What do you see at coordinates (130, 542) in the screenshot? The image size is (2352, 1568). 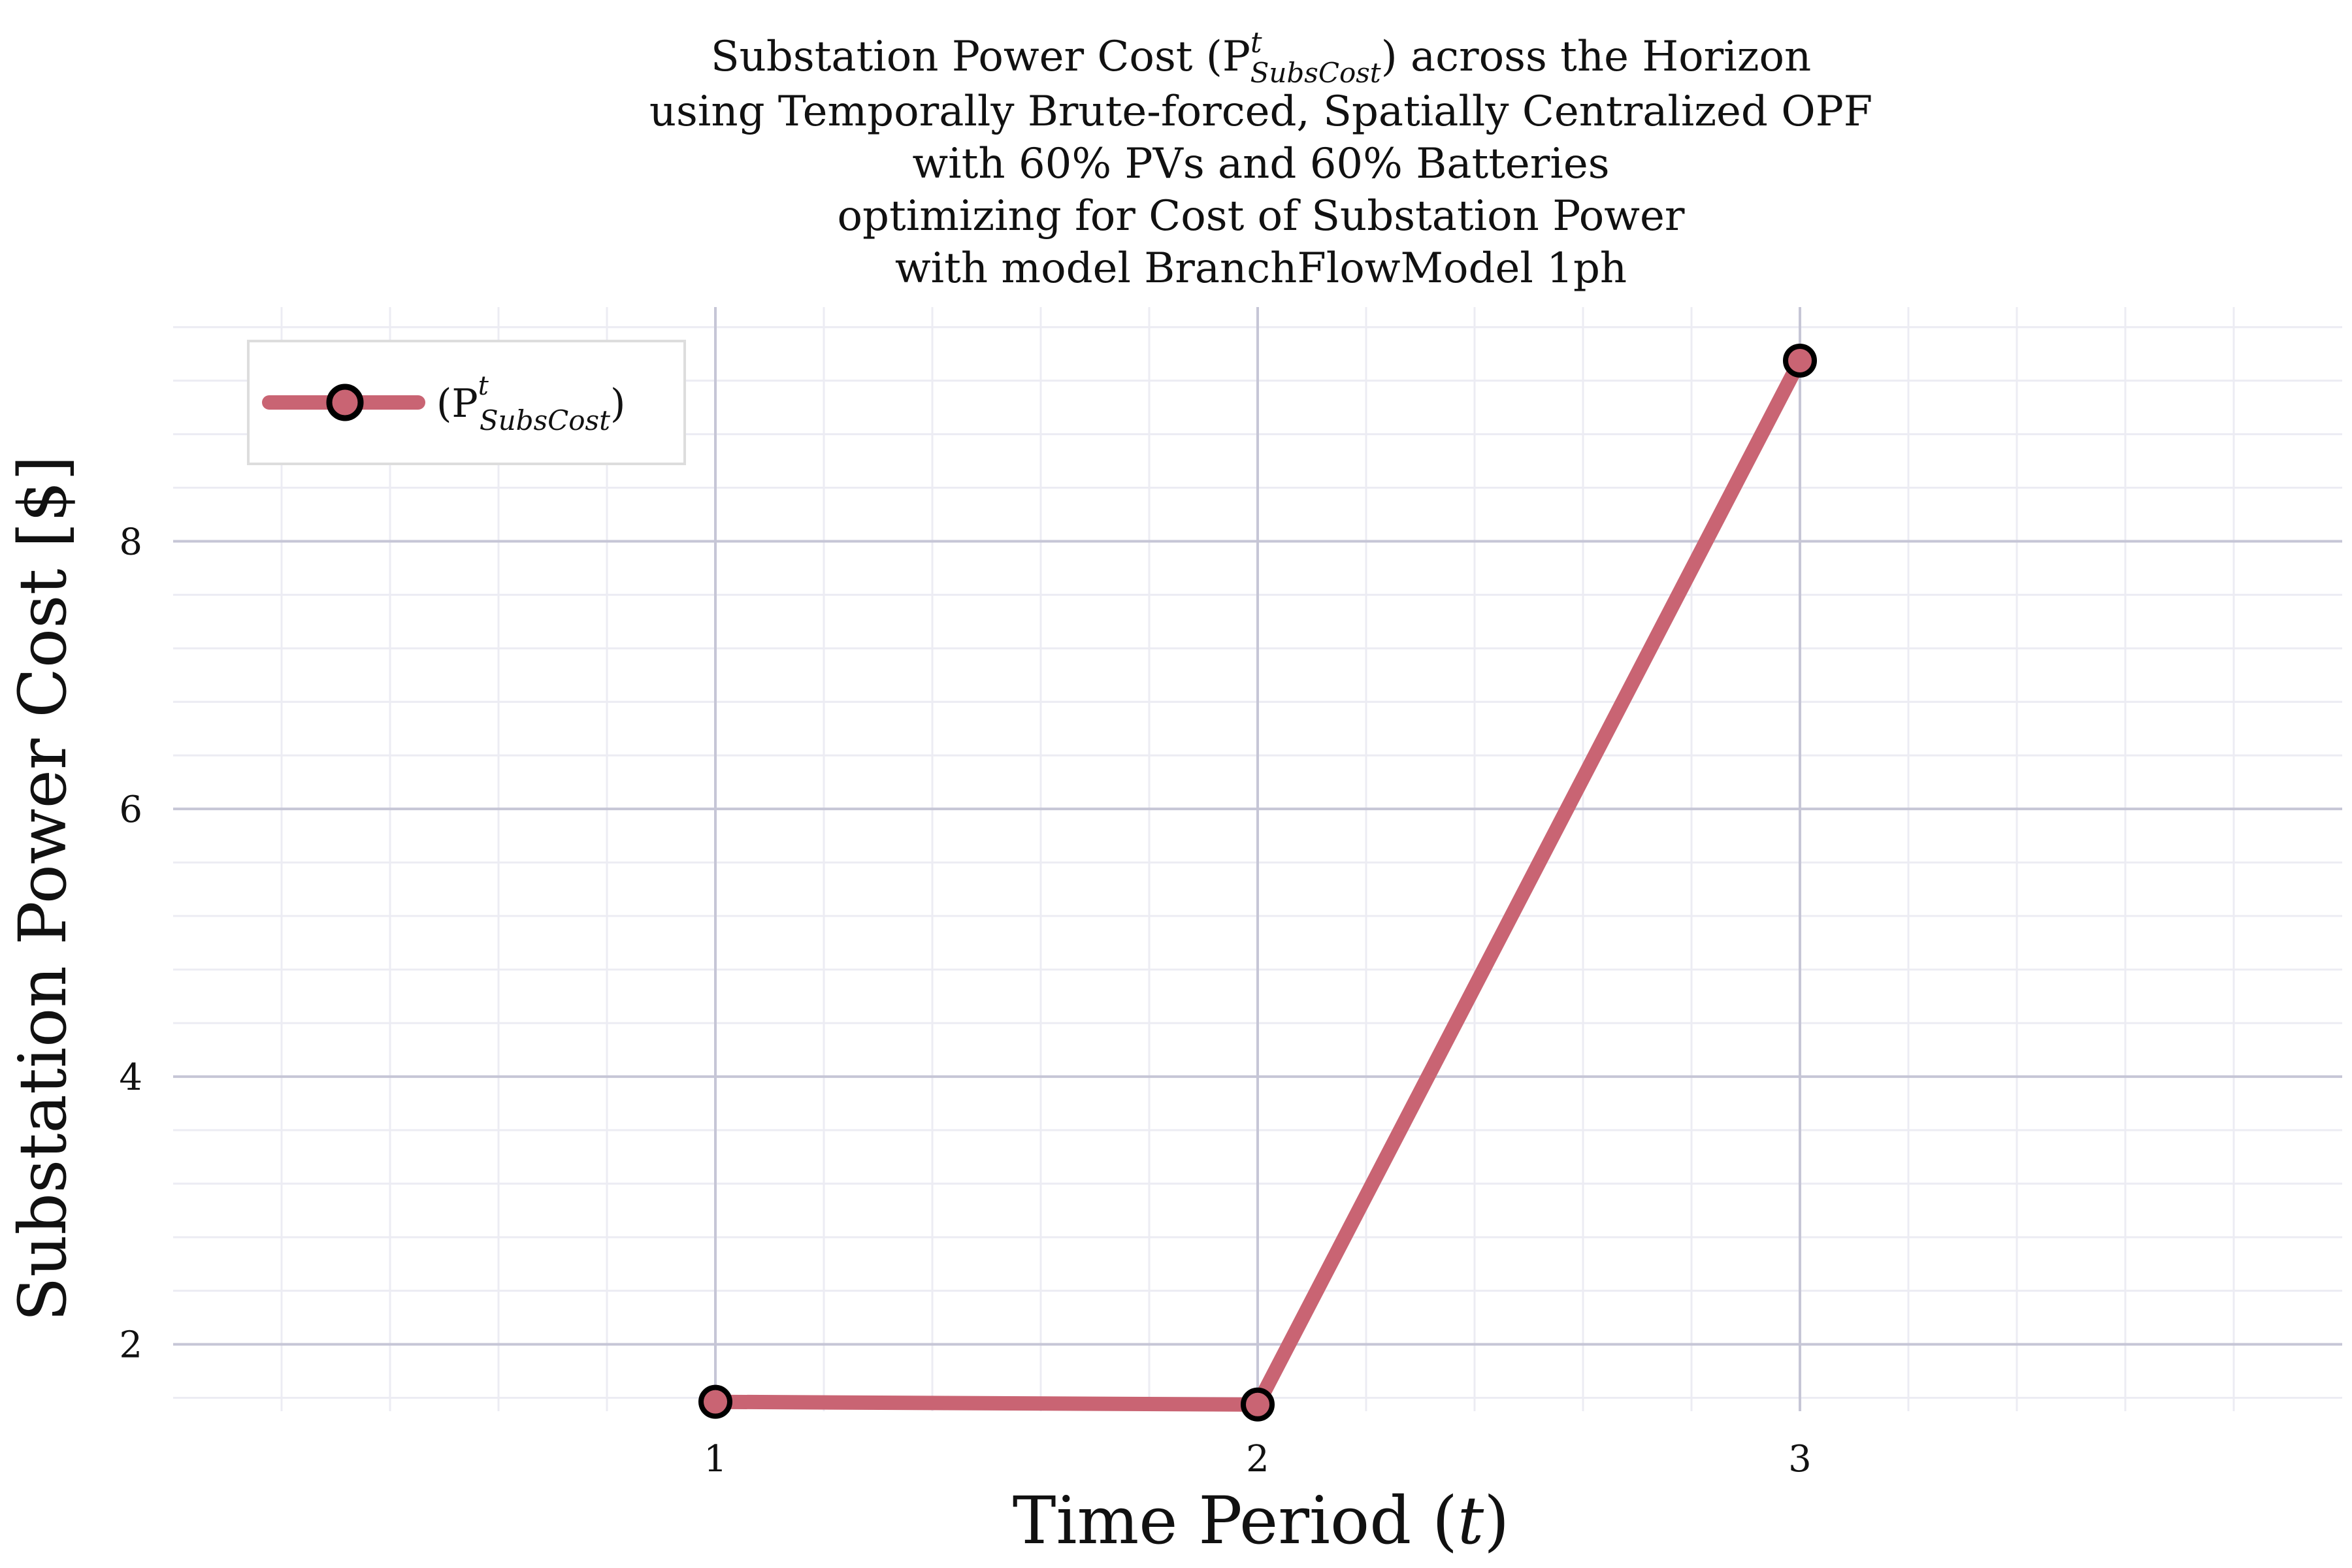 I see `y-tick-label: 8` at bounding box center [130, 542].